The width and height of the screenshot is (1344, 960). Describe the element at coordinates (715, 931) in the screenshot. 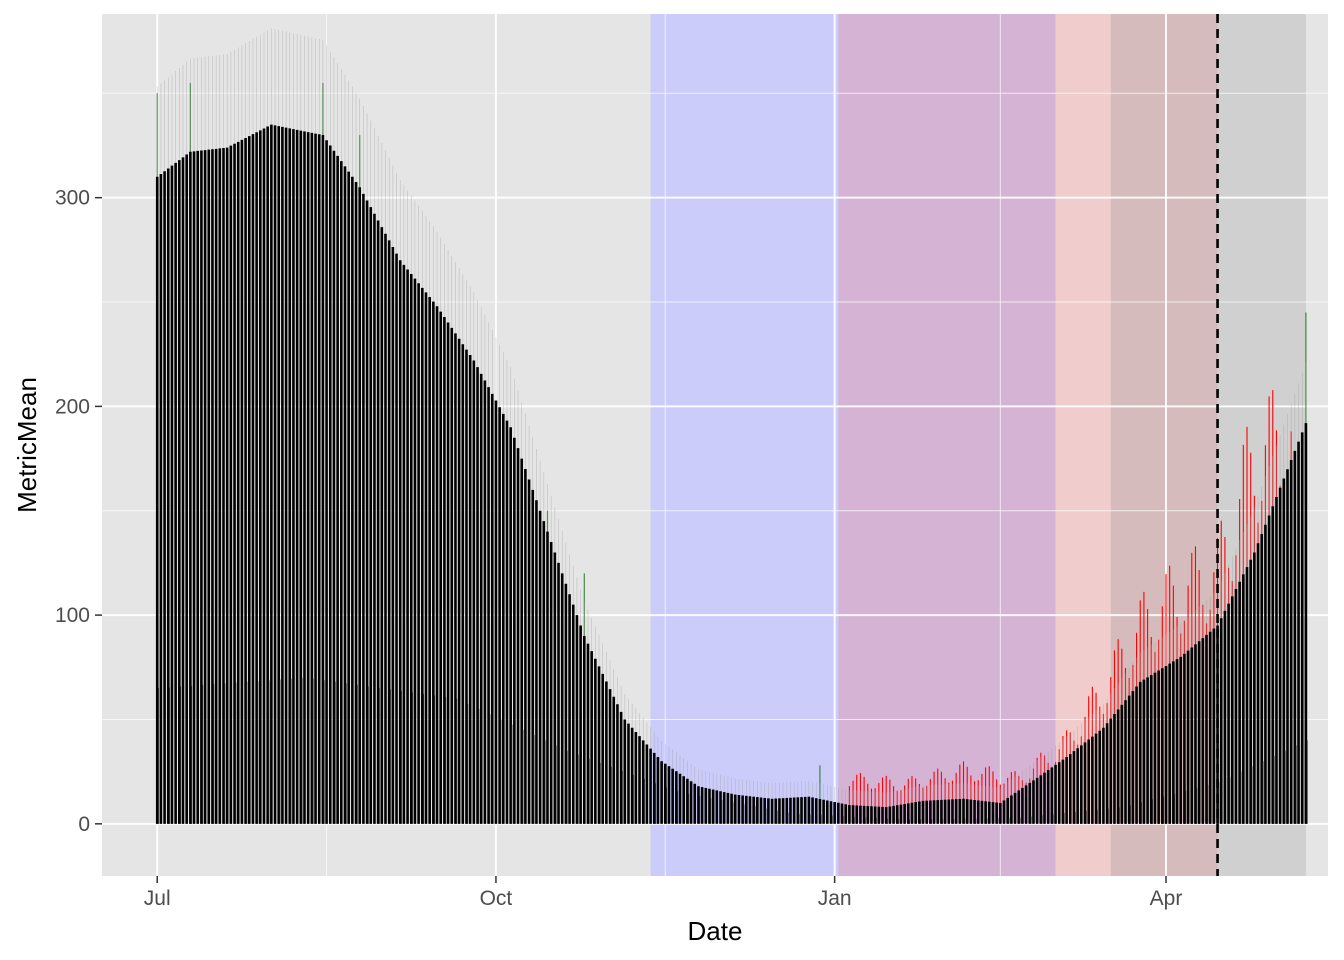

I see `x-axis-title: Date` at that location.